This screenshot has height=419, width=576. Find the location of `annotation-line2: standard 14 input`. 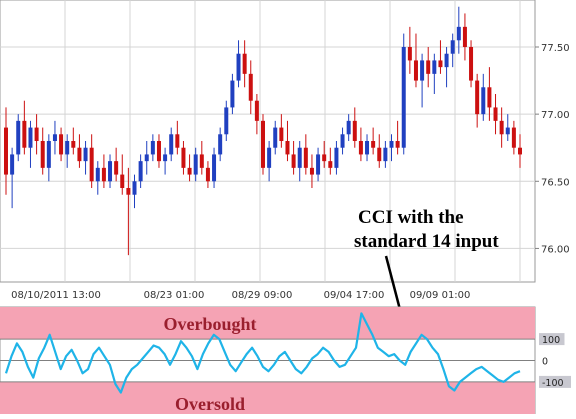

annotation-line2: standard 14 input is located at coordinates (426, 241).